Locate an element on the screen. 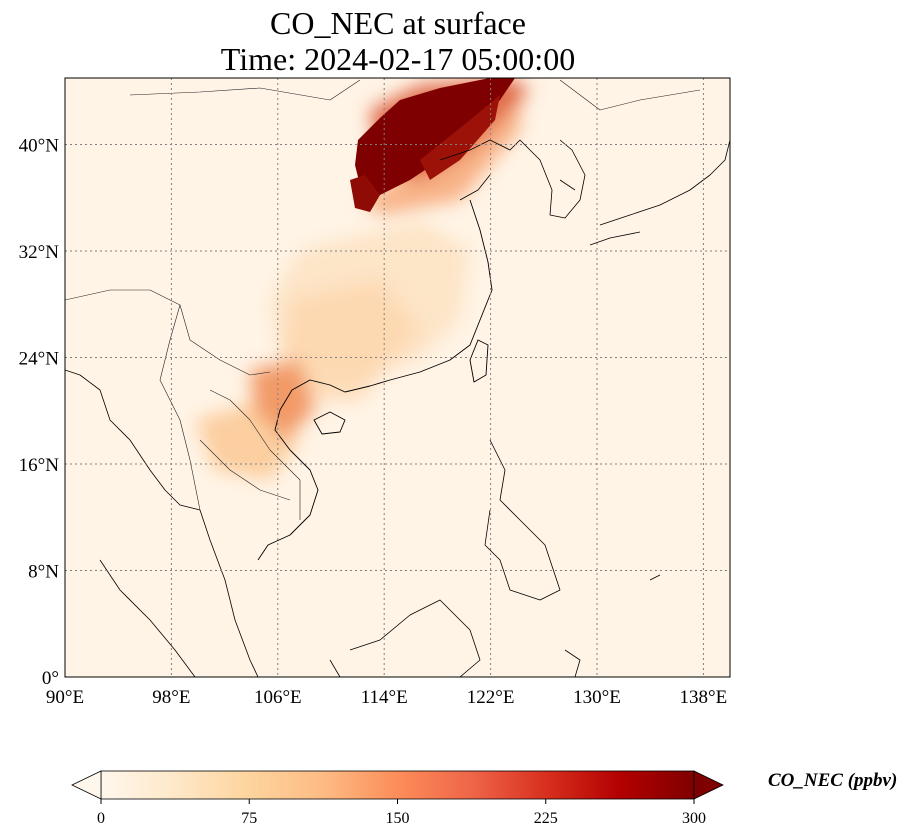 This screenshot has width=920, height=836. coastline-japan is located at coordinates (644, 192).